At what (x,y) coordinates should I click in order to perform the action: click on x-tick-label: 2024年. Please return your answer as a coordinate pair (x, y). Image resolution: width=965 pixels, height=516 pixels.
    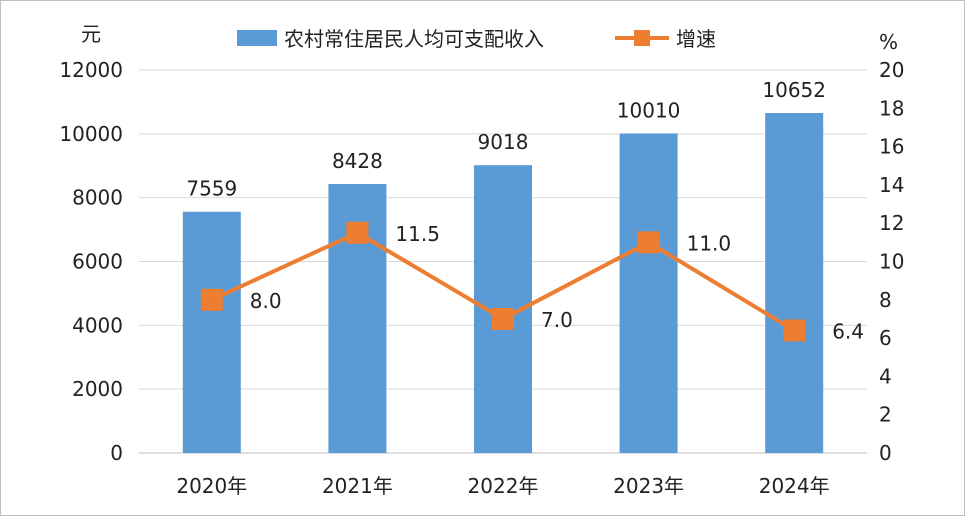
    Looking at the image, I should click on (794, 486).